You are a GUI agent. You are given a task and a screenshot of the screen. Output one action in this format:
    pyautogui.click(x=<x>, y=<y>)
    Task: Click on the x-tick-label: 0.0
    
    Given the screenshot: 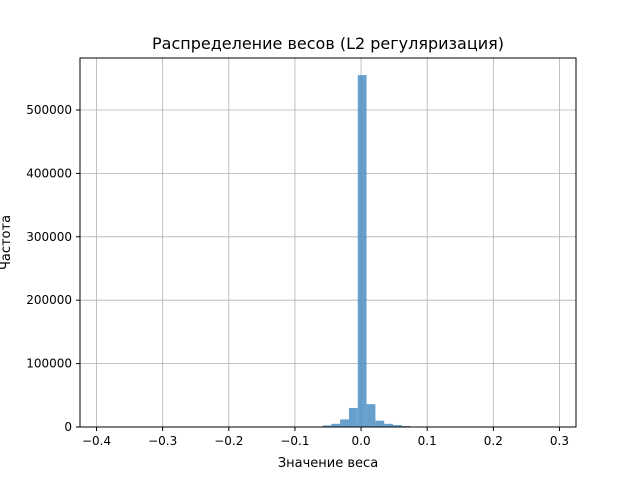 What is the action you would take?
    pyautogui.click(x=361, y=441)
    